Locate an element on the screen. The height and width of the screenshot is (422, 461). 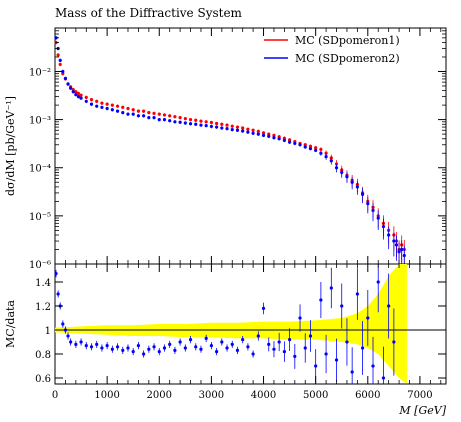
main-y-tick-label: 10⁻³ is located at coordinates (40, 121).